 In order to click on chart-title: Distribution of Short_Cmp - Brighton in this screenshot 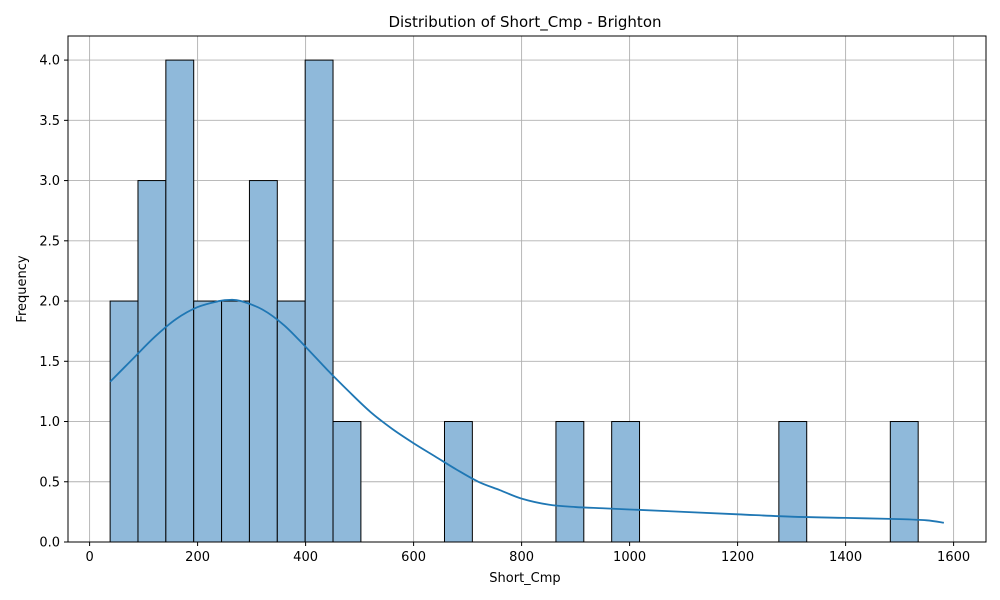, I will do `click(524, 22)`.